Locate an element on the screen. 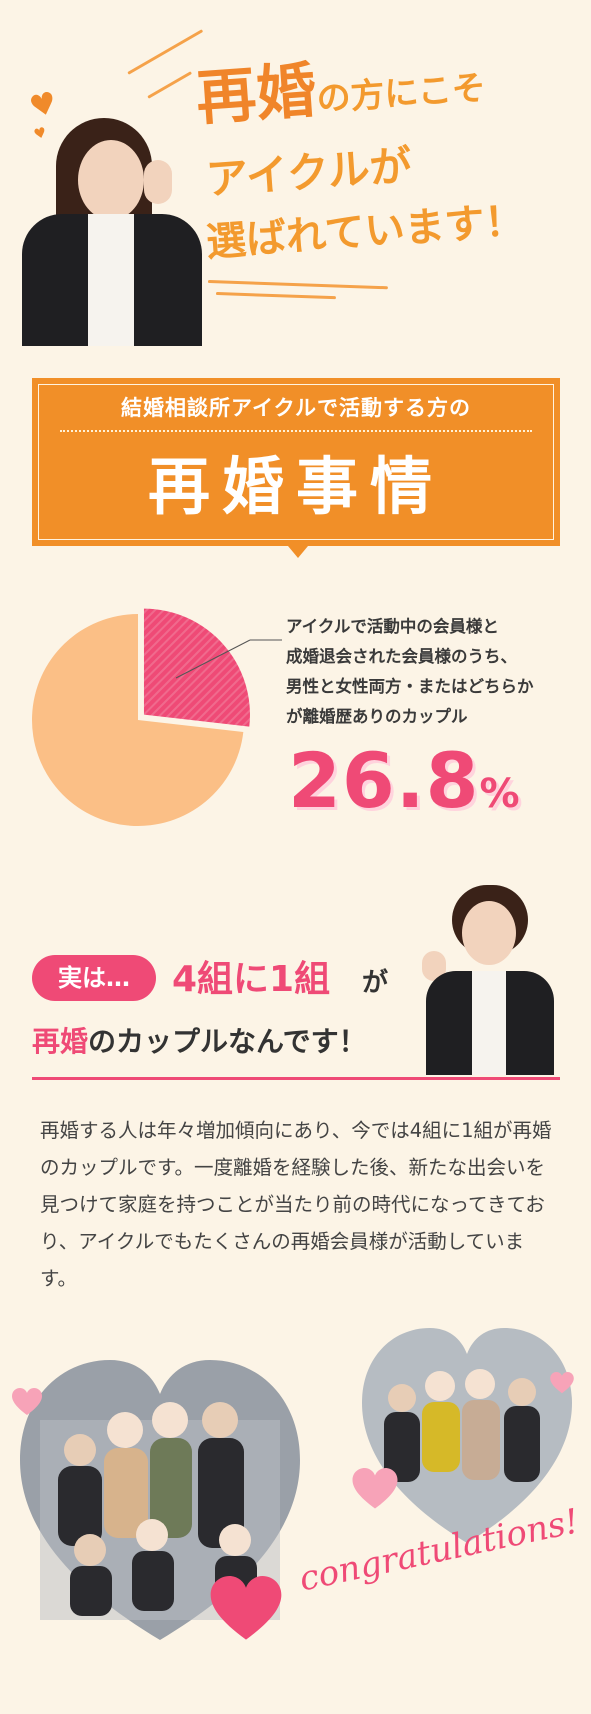  hero-heading-keyword: 再婚 is located at coordinates (256, 95).